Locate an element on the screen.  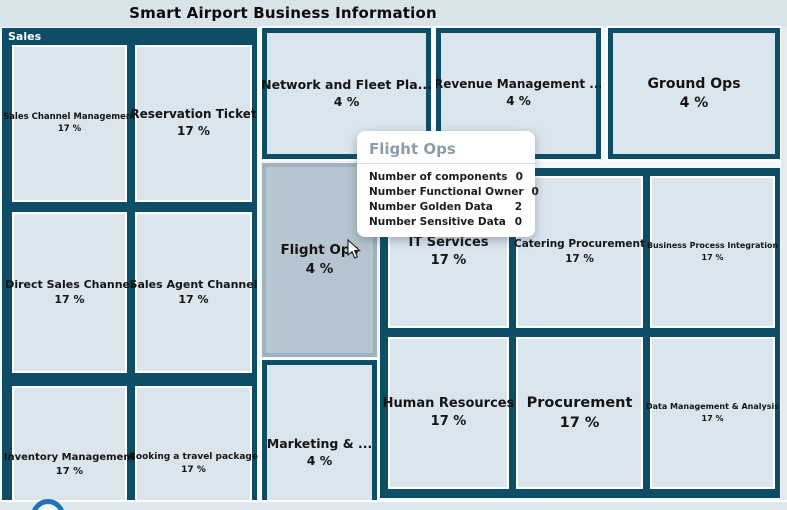
tooltip-row: Number Sensitive Data 0 is located at coordinates (446, 221).